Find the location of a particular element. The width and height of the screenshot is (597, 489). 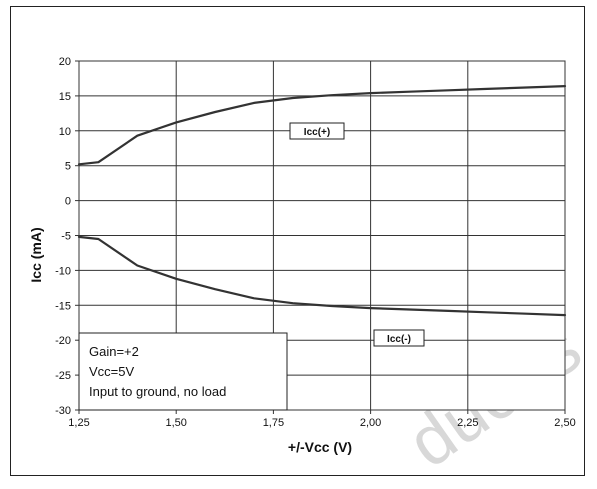

y-tick-label: -10 is located at coordinates (63, 271).